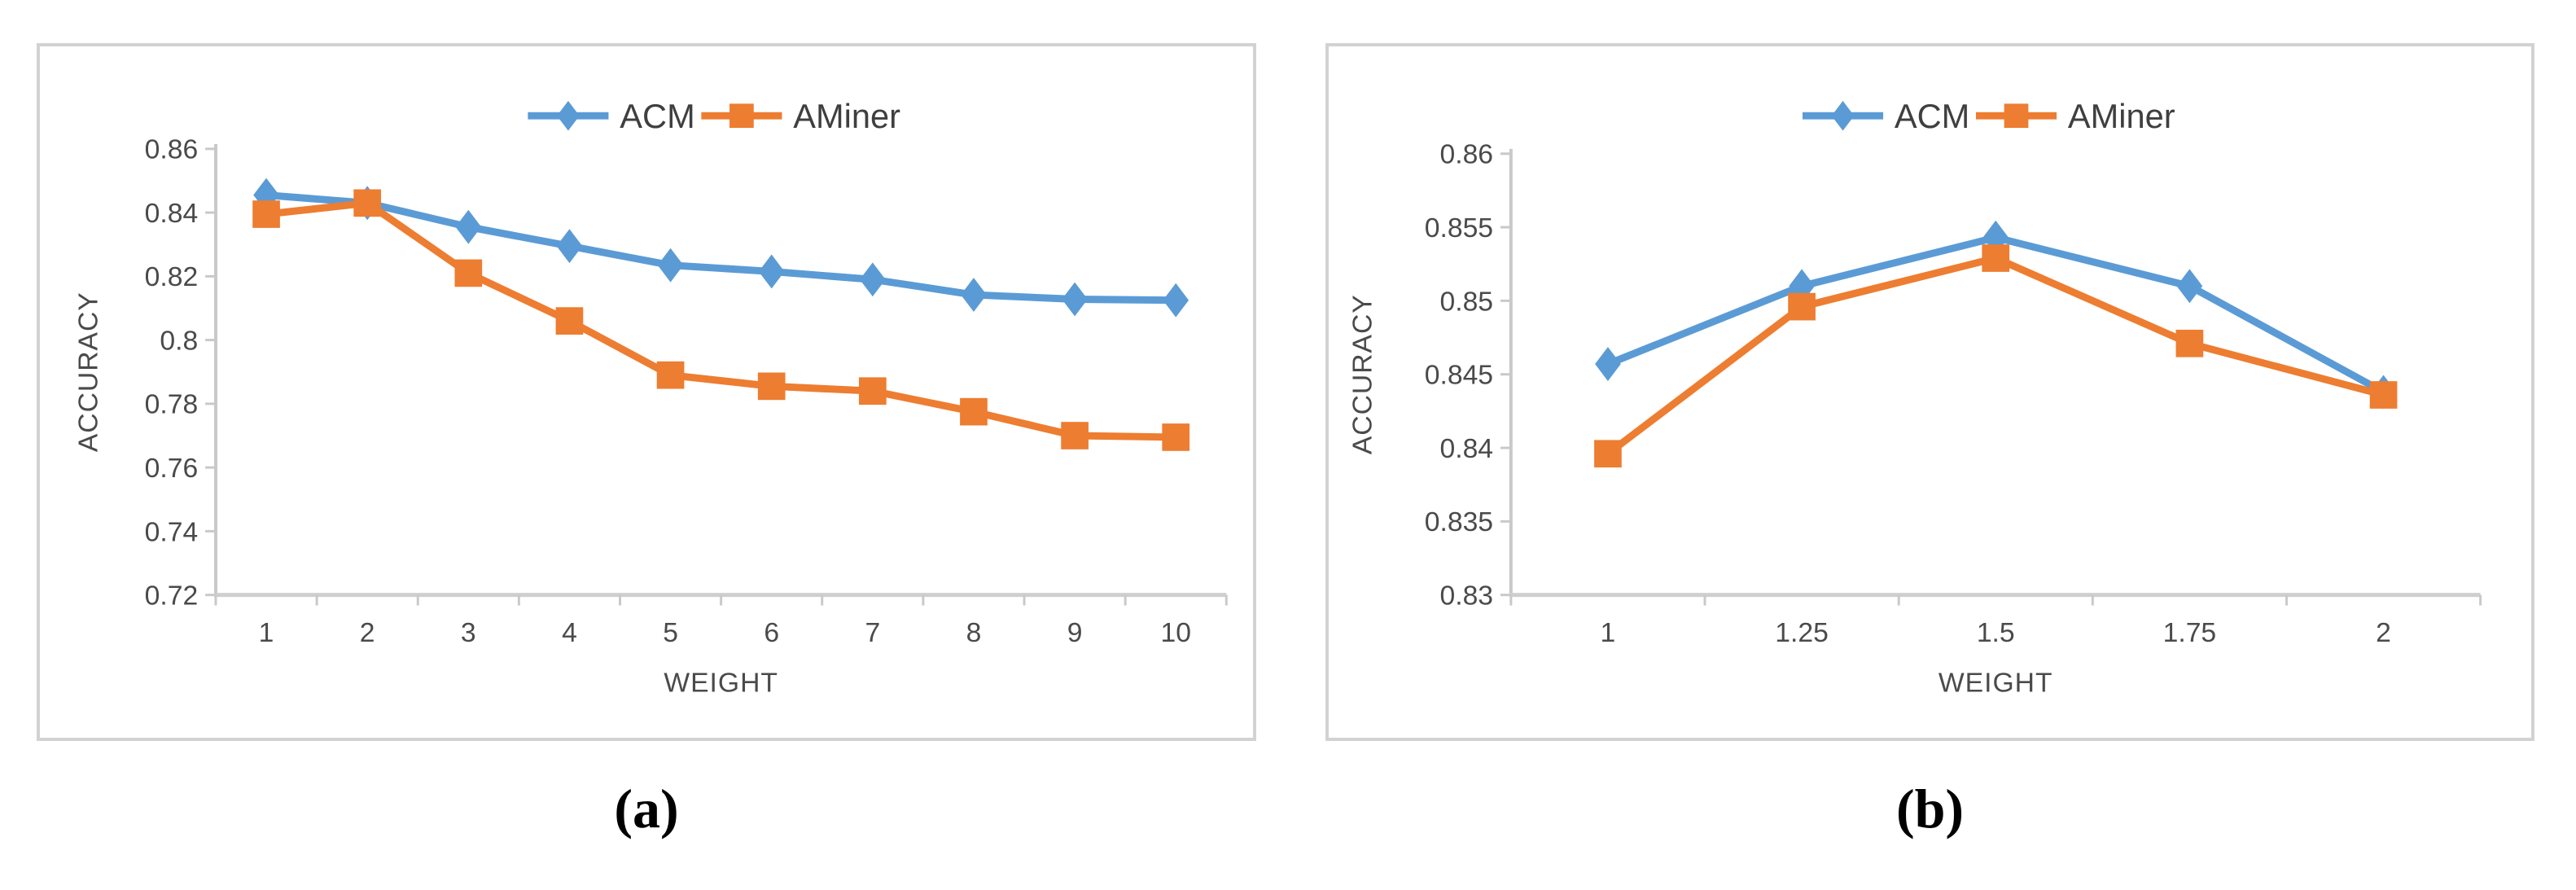 This screenshot has height=890, width=2576. What do you see at coordinates (1459, 228) in the screenshot?
I see `y-tick-label: 0.855` at bounding box center [1459, 228].